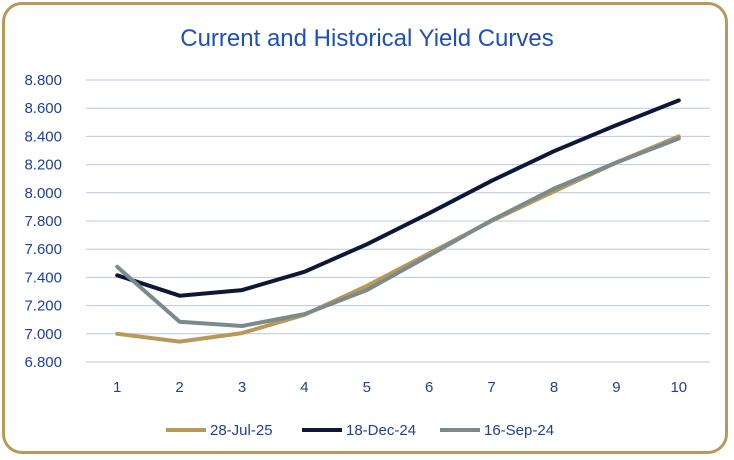  I want to click on x-tick-label: 9, so click(616, 387).